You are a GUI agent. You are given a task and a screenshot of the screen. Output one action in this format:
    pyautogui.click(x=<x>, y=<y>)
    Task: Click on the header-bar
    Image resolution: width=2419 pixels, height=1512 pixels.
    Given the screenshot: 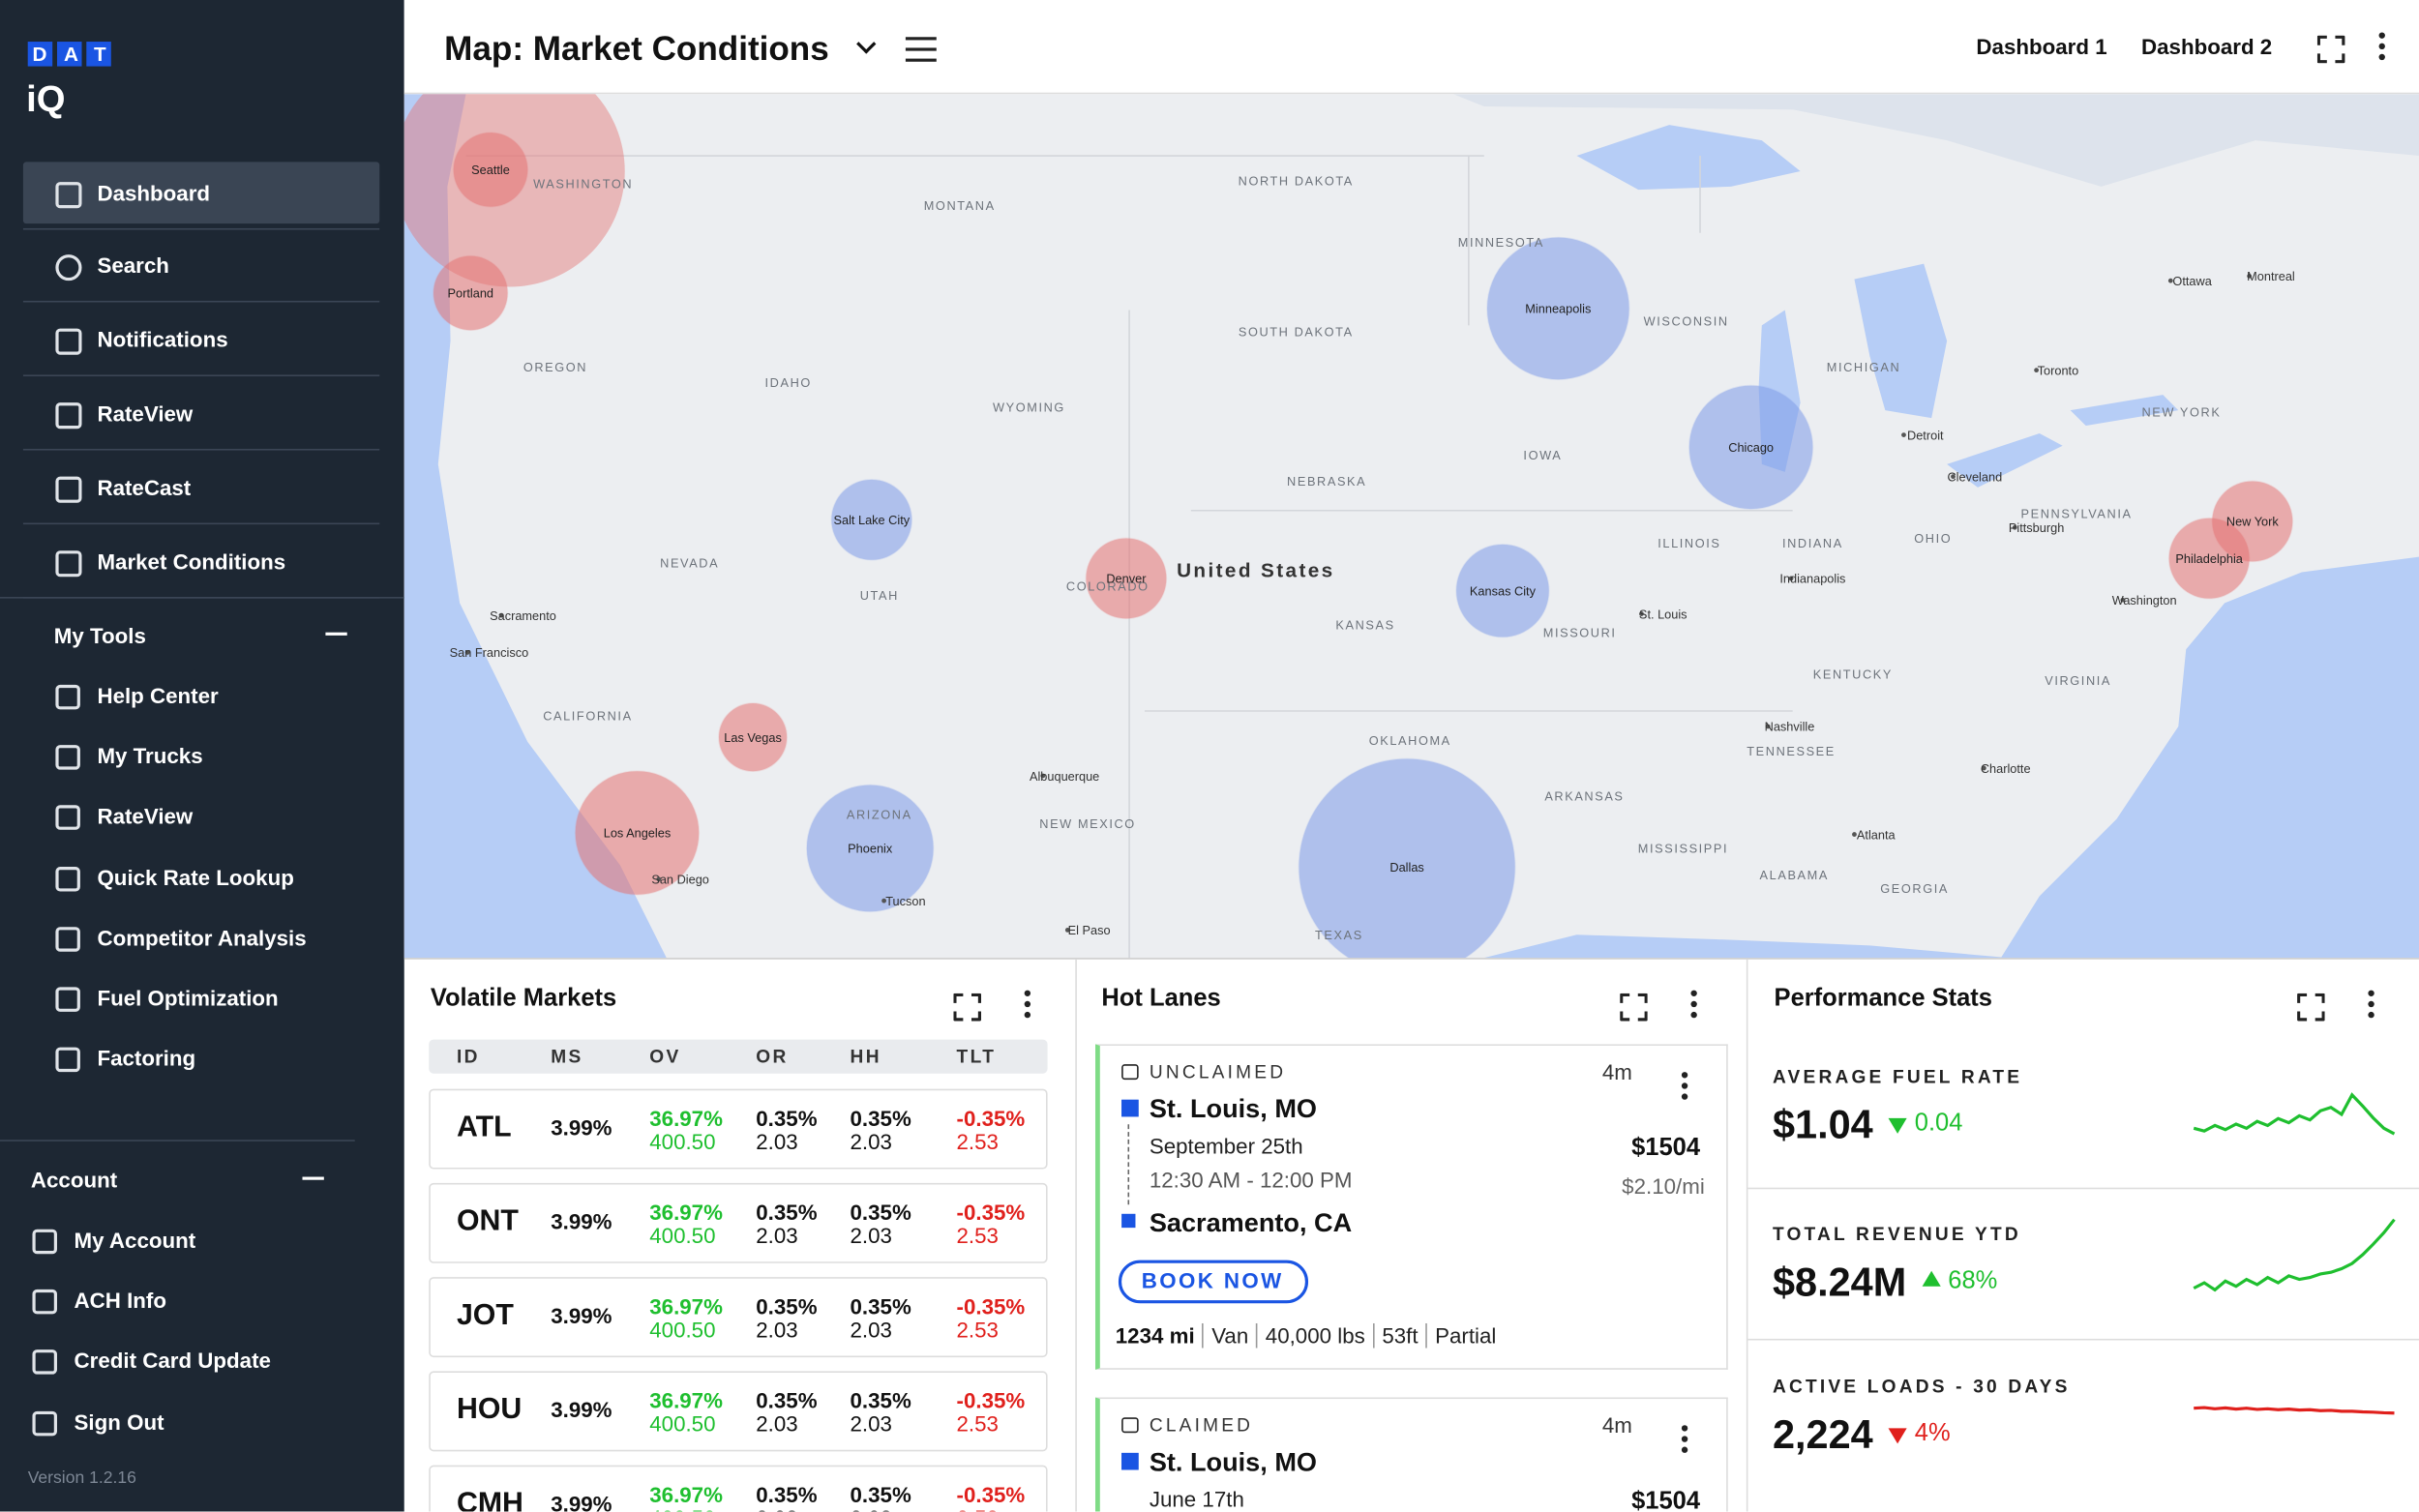 What is the action you would take?
    pyautogui.click(x=1411, y=48)
    